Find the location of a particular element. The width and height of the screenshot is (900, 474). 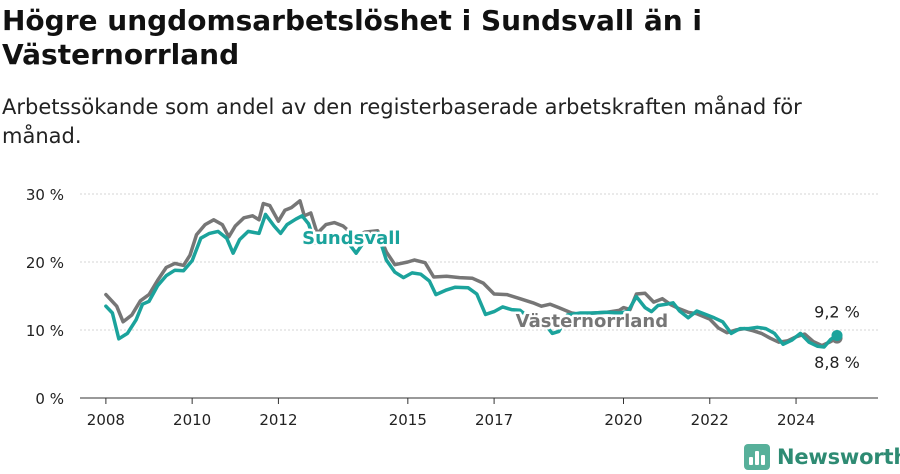

y-axis: 0 % 10 % 20 % 30 % is located at coordinates (45, 297).